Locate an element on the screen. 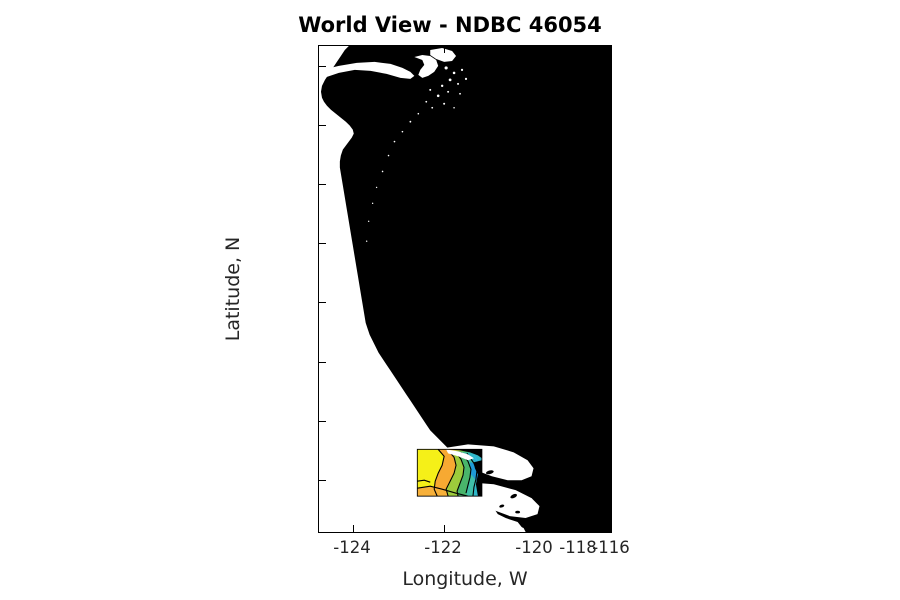 The image size is (900, 600). island-speckle is located at coordinates (416, 154).